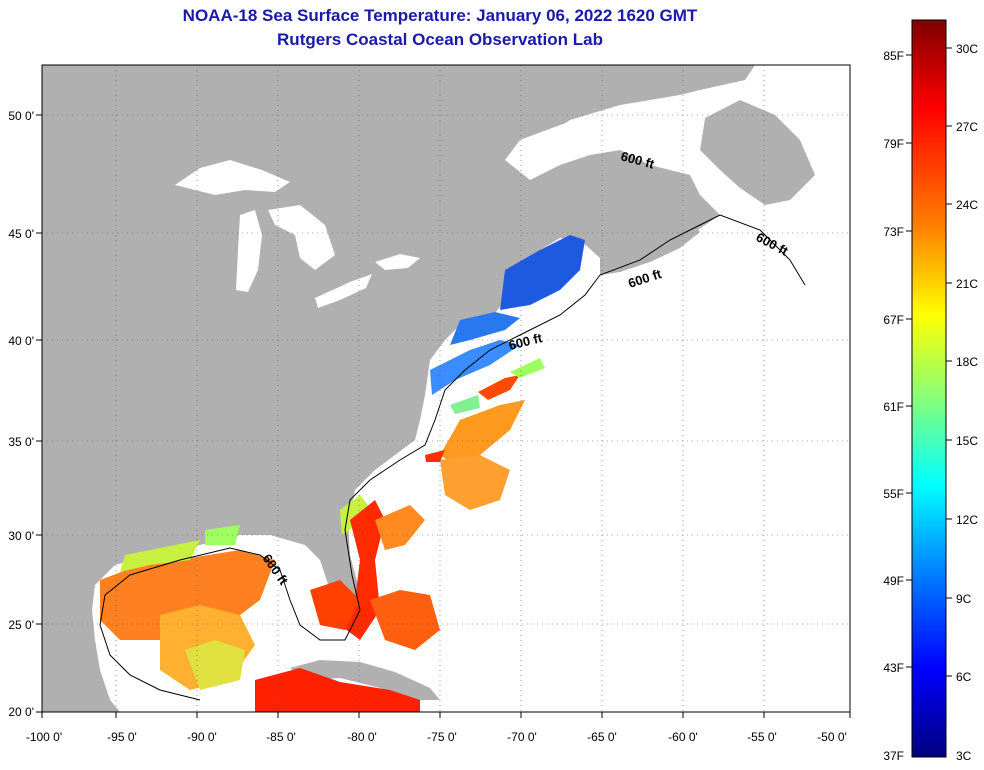 The width and height of the screenshot is (984, 770). What do you see at coordinates (967, 127) in the screenshot?
I see `colorbar-c-label: 27C` at bounding box center [967, 127].